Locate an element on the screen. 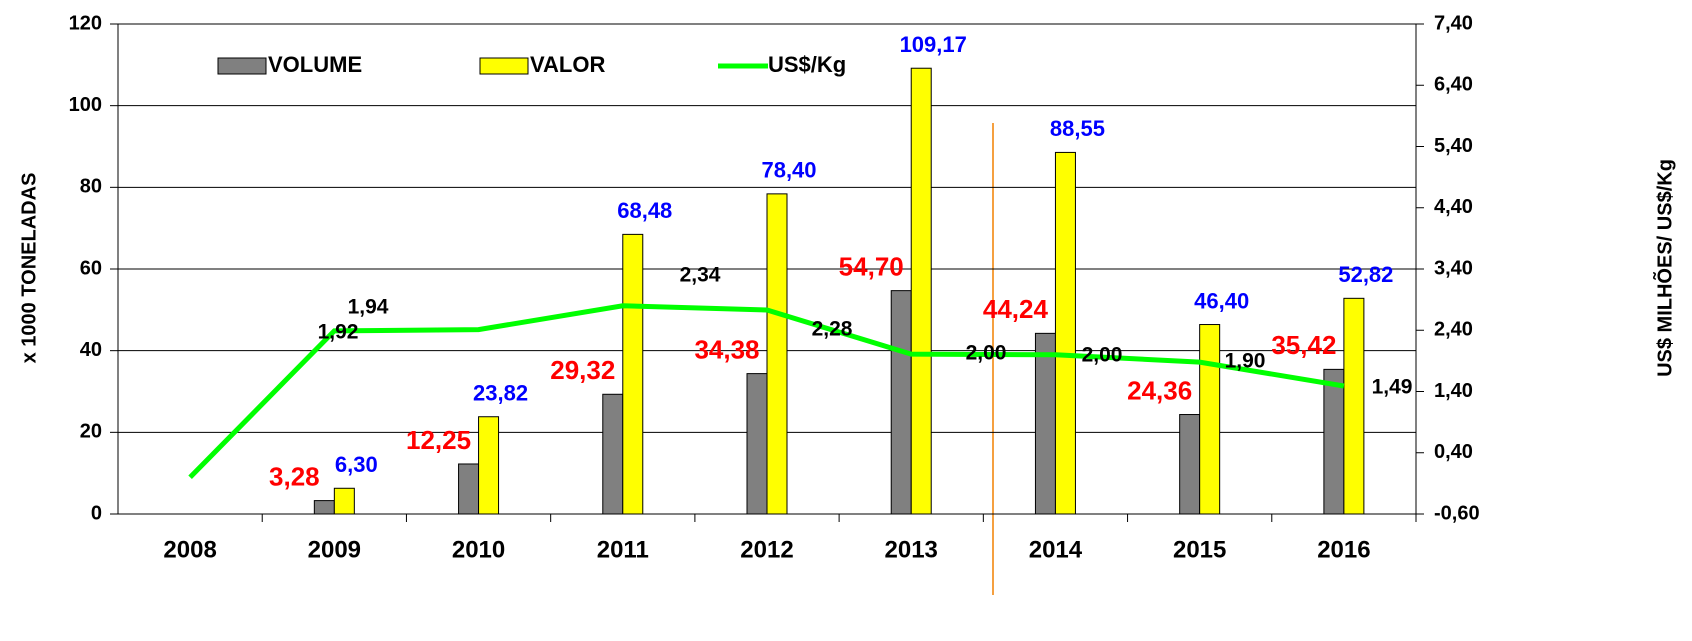  annotation: 1,90 is located at coordinates (1245, 361).